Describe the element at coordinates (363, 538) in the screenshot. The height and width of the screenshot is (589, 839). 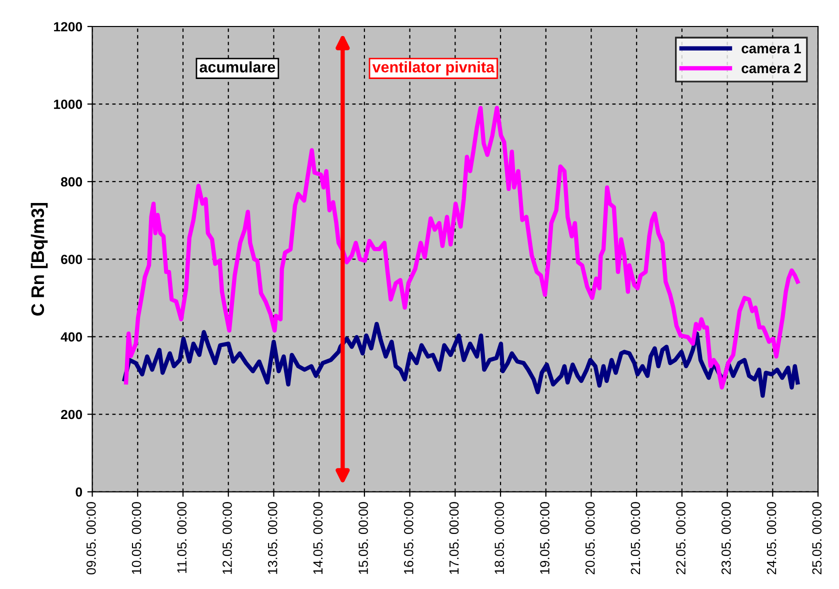
I see `x-tick-label: 15.05. 00:00` at that location.